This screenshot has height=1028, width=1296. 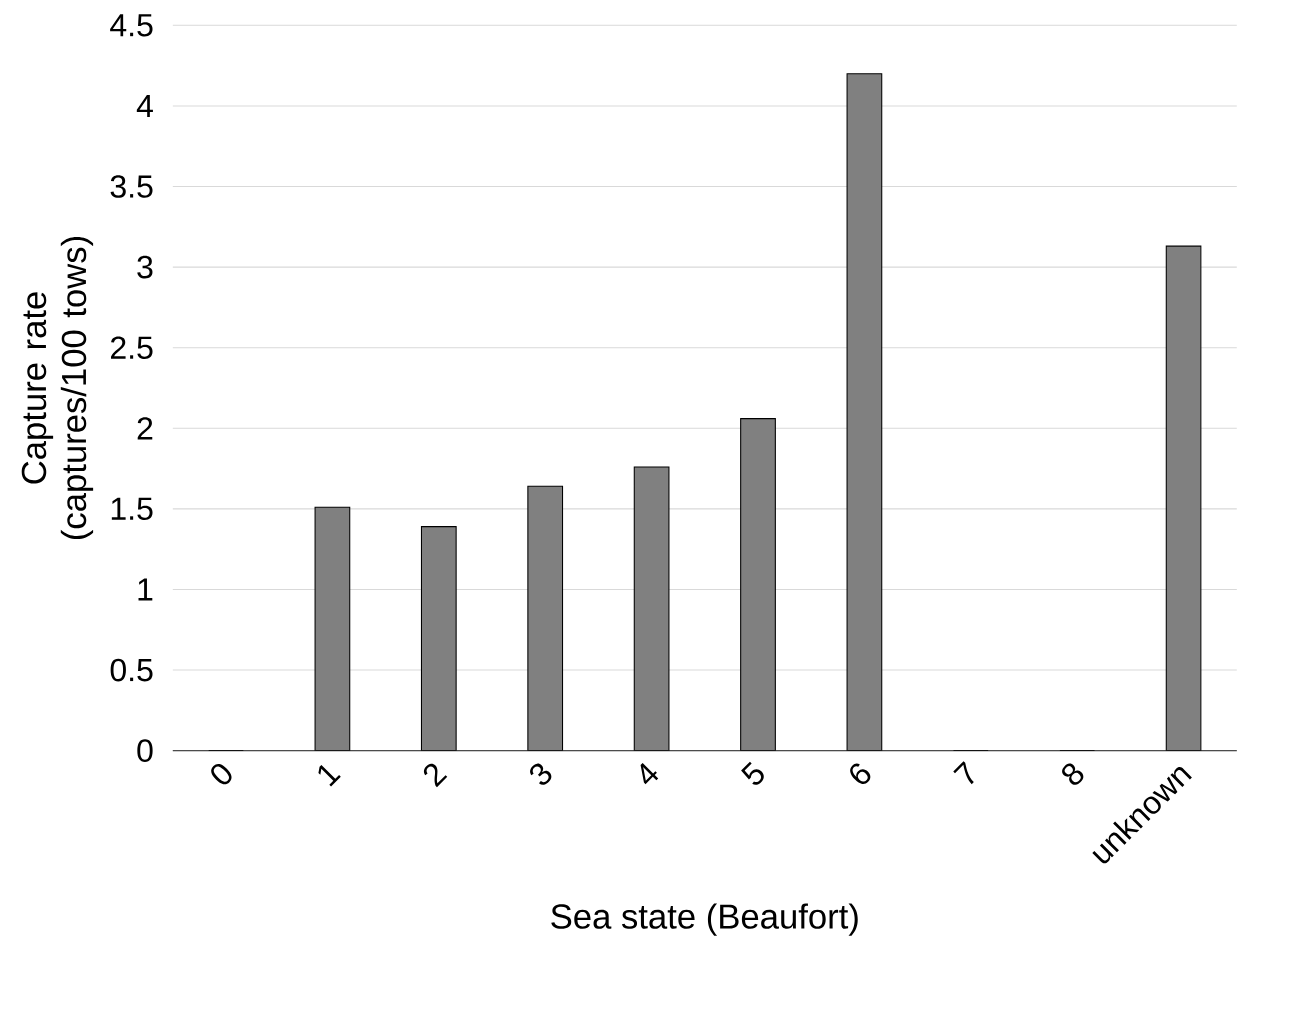 I want to click on x-tick-label: 0, so click(x=221, y=774).